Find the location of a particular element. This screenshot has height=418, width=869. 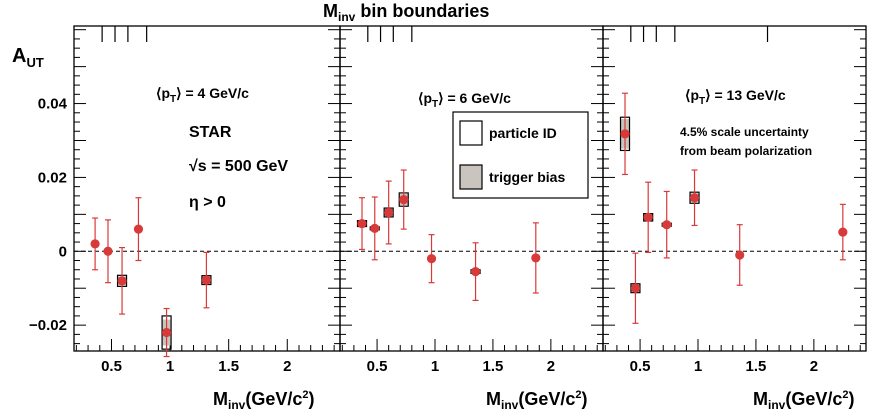

top-title: Minv bin boundaries is located at coordinates (406, 12).